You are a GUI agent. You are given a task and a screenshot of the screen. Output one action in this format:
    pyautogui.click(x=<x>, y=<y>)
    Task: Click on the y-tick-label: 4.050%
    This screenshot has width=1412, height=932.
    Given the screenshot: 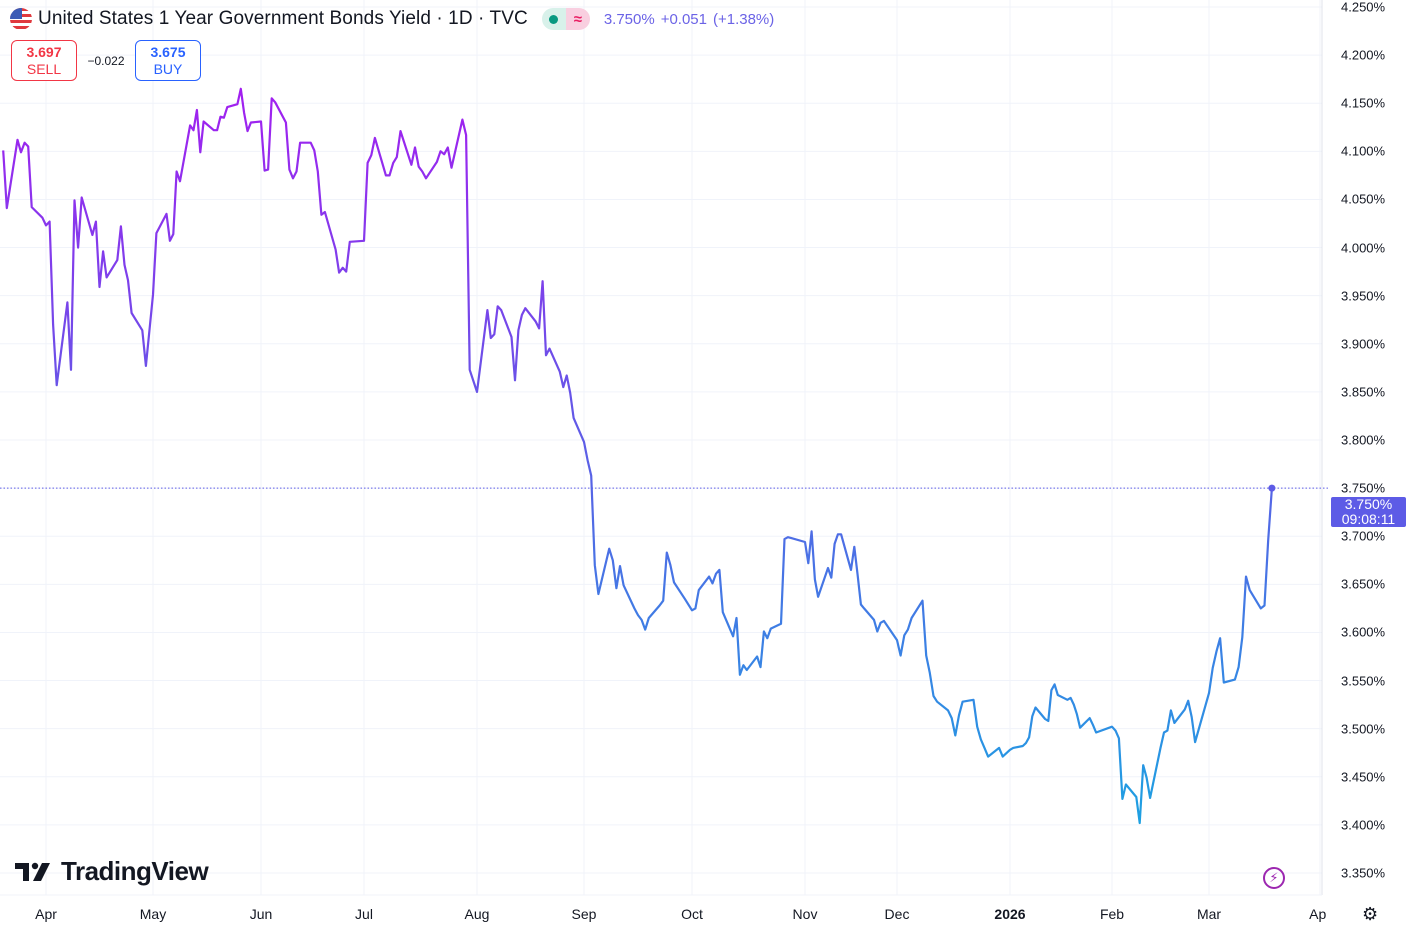 What is the action you would take?
    pyautogui.click(x=1363, y=199)
    